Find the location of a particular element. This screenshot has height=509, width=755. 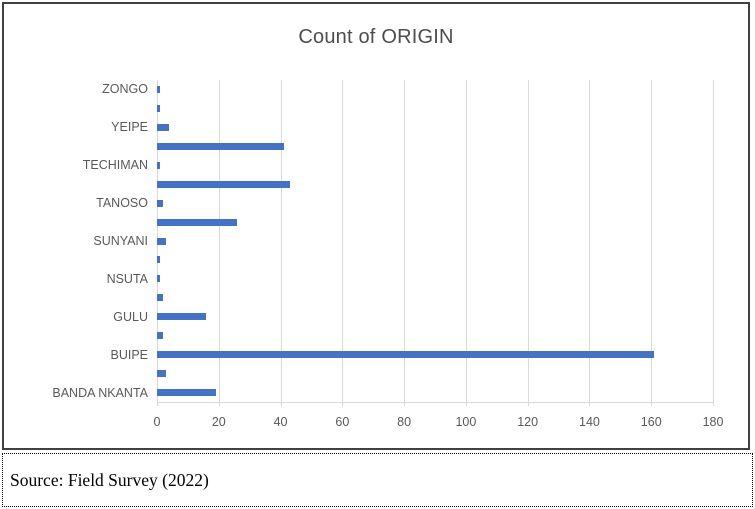

y-category-label: TECHIMAN is located at coordinates (115, 165).